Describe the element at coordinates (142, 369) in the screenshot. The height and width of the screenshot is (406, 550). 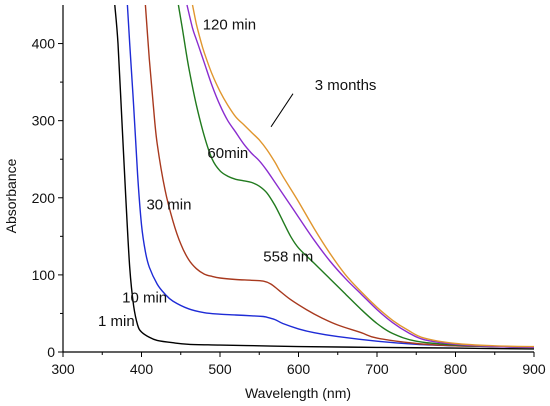
I see `x-tick-label: 400` at that location.